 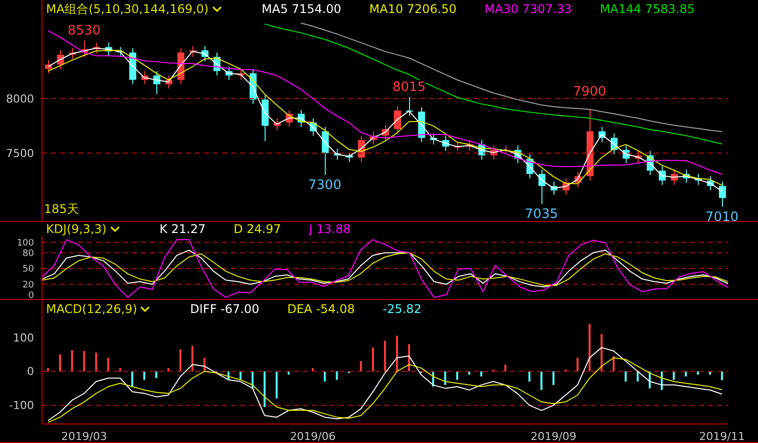 I want to click on chart-title: KDJ(9,3,3), so click(x=76, y=229).